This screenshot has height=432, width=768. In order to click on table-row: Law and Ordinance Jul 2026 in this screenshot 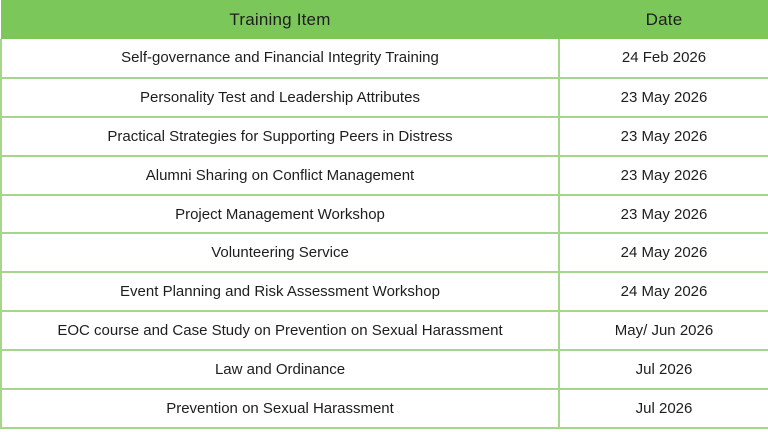, I will do `click(384, 370)`.